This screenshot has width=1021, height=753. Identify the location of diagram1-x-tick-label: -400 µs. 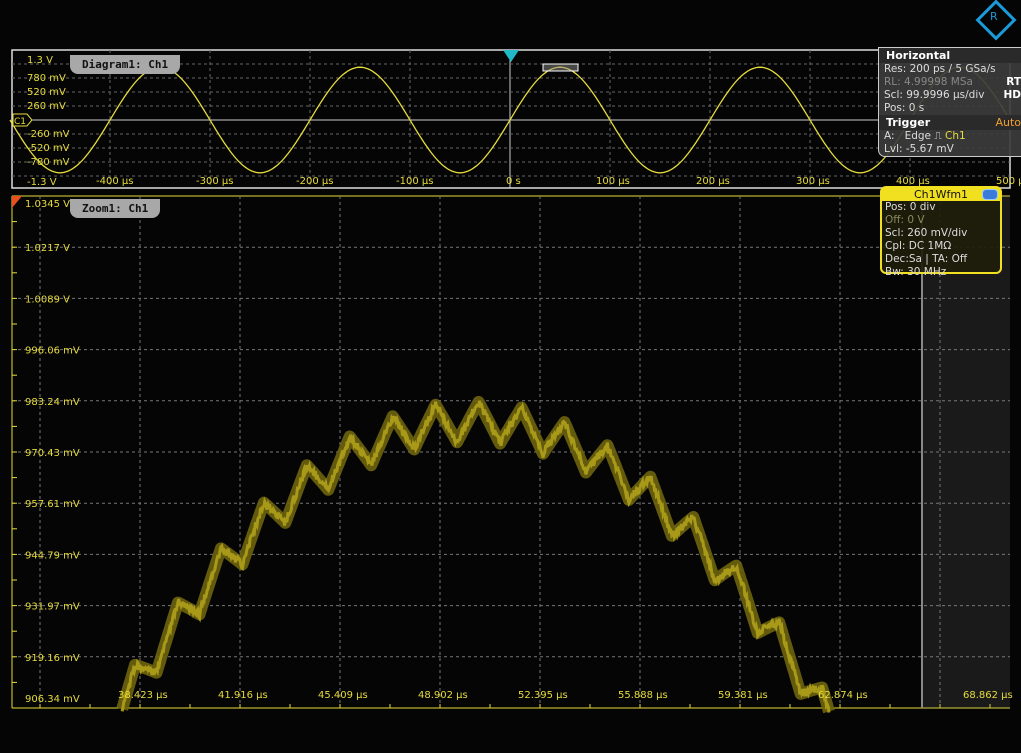
(114, 181).